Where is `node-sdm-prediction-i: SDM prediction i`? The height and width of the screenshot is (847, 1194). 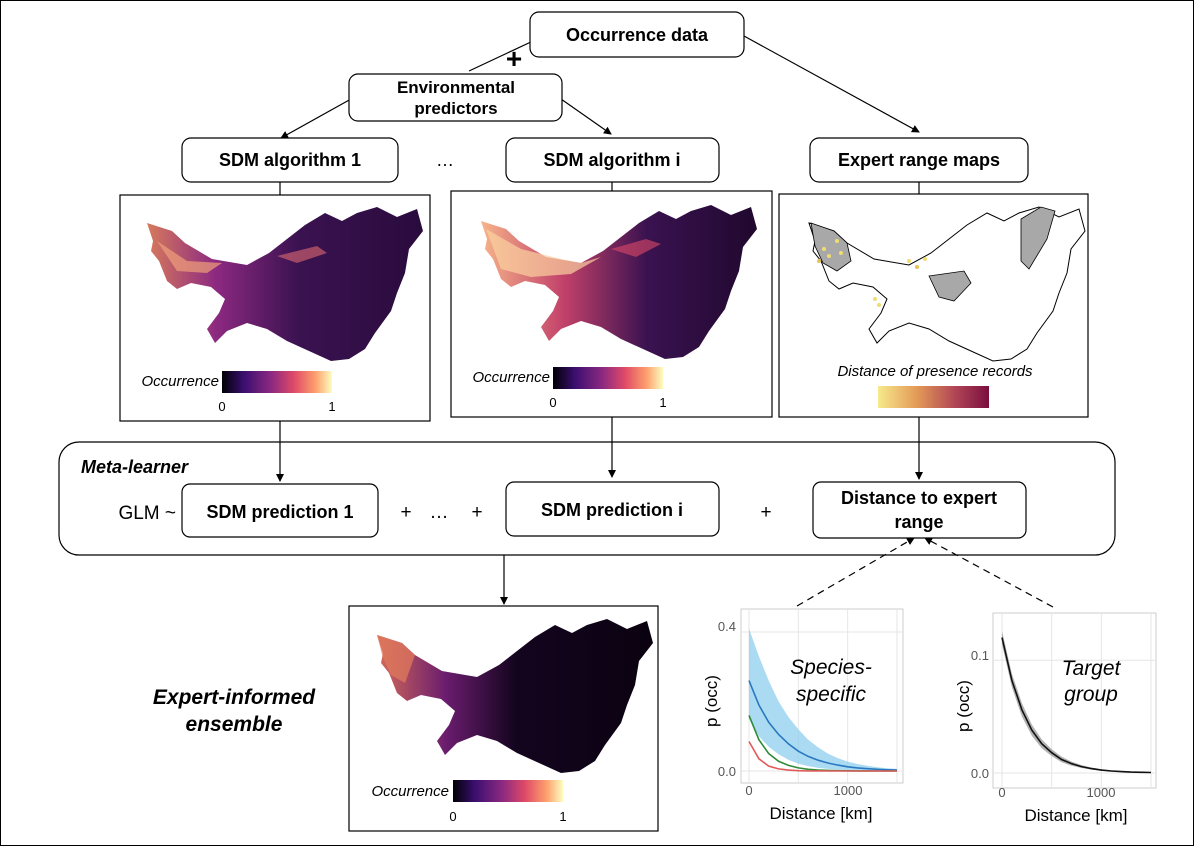 node-sdm-prediction-i: SDM prediction i is located at coordinates (612, 509).